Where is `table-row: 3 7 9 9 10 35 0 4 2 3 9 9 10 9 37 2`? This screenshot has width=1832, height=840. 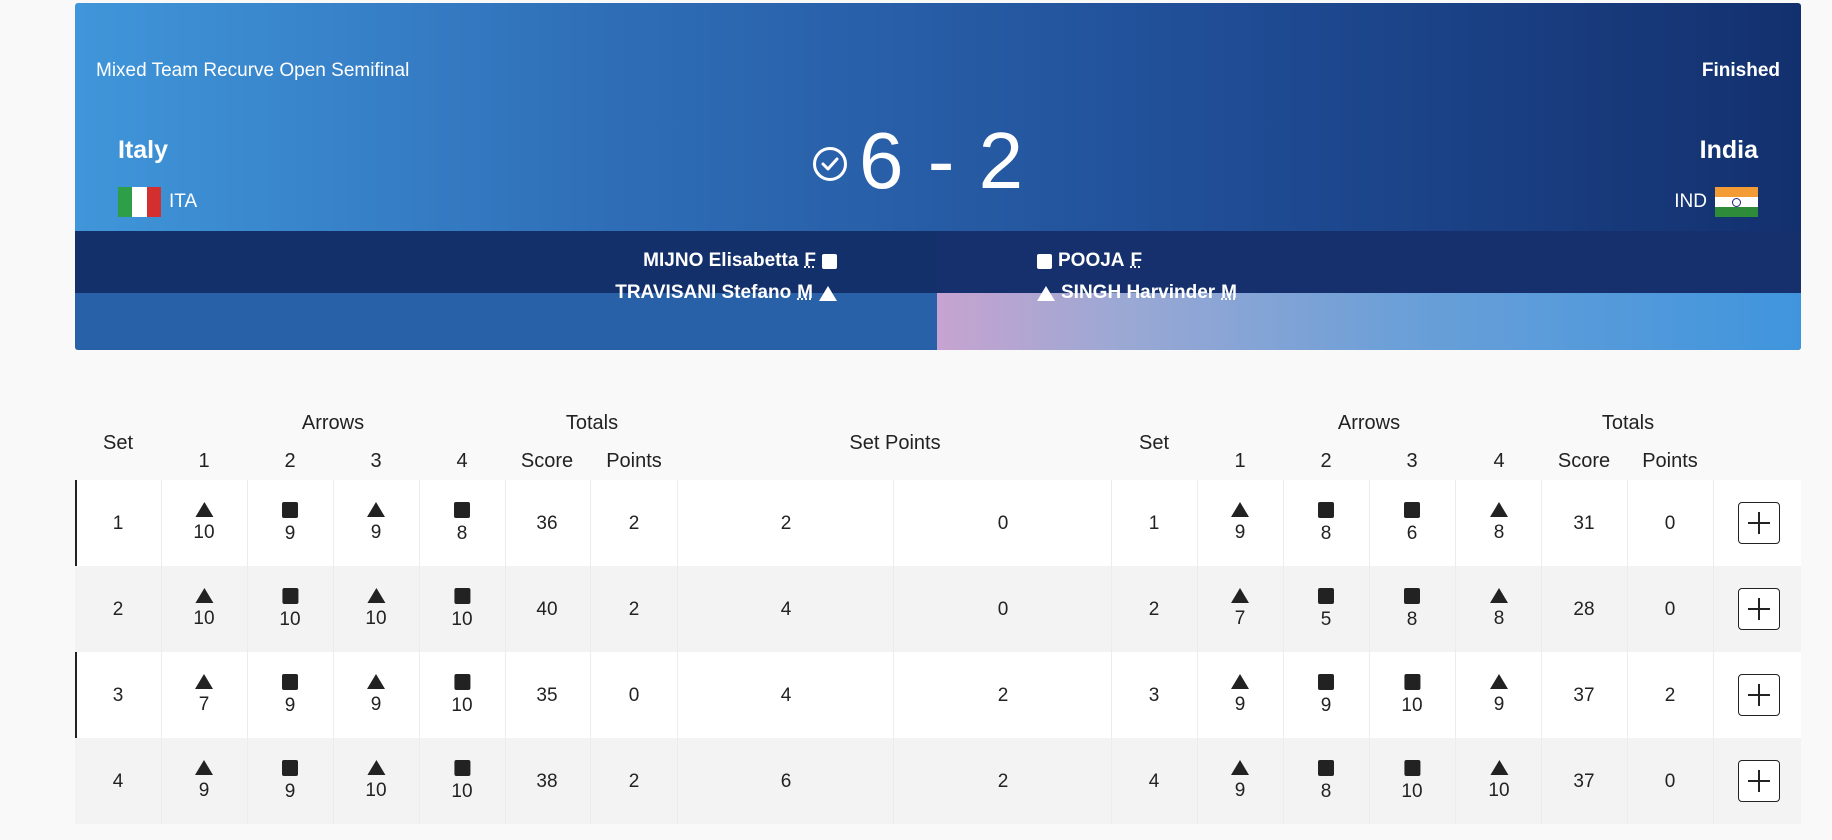
table-row: 3 7 9 9 10 35 0 4 2 3 9 9 10 9 37 2 is located at coordinates (938, 695).